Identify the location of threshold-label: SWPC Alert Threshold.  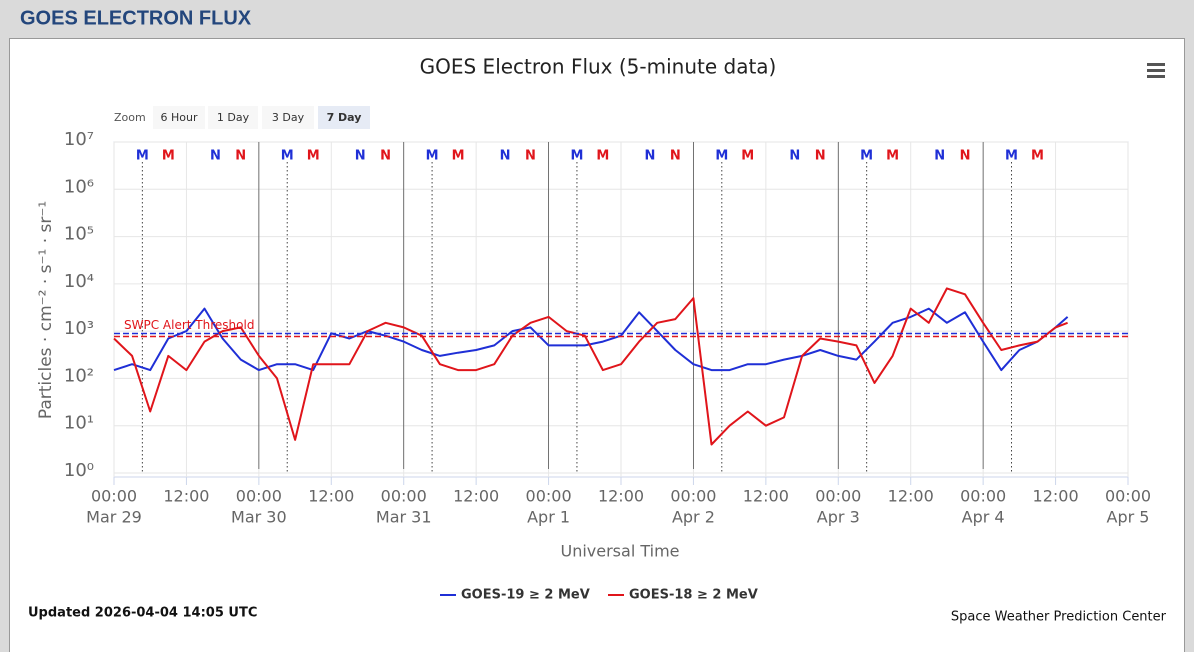
(189, 325).